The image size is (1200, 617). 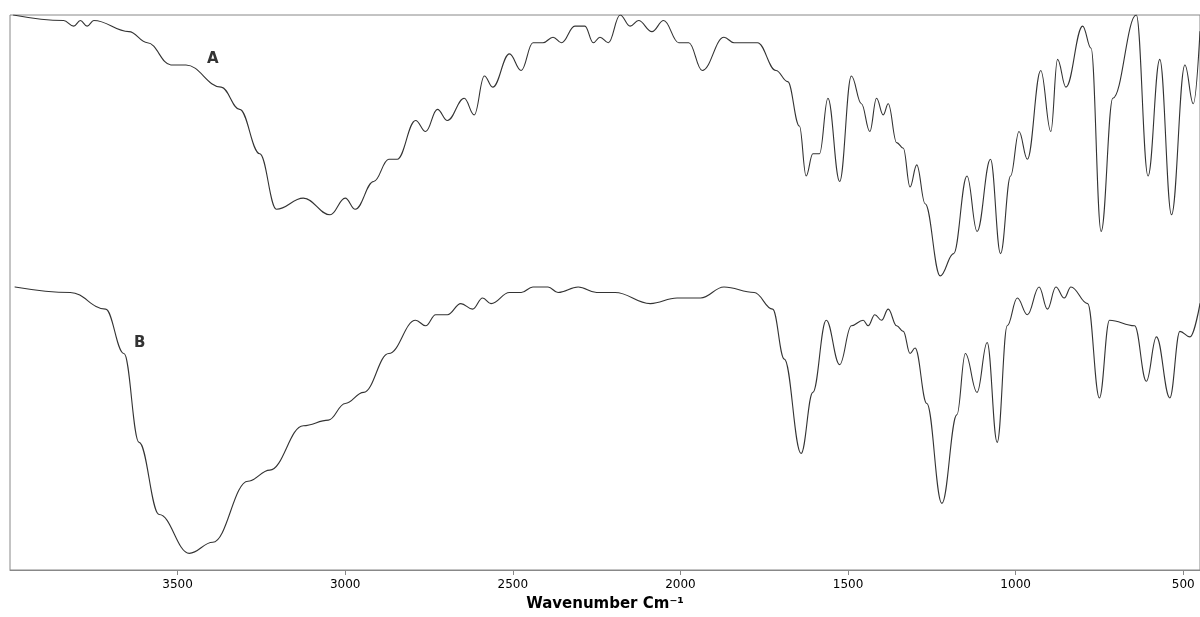 I want to click on x-tick-label: 500, so click(x=1183, y=584).